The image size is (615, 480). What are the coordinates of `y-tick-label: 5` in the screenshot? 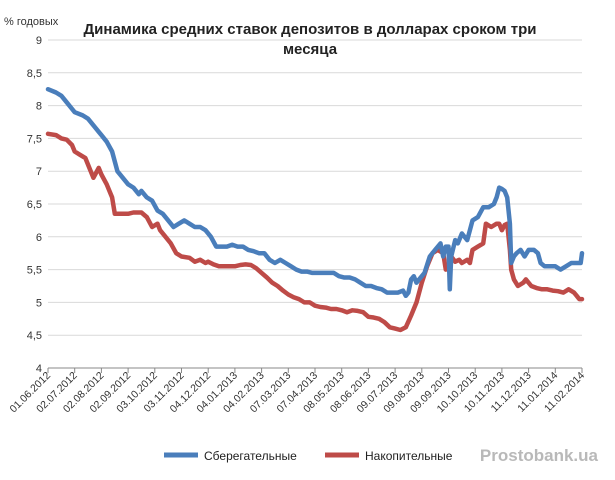 It's located at (39, 303).